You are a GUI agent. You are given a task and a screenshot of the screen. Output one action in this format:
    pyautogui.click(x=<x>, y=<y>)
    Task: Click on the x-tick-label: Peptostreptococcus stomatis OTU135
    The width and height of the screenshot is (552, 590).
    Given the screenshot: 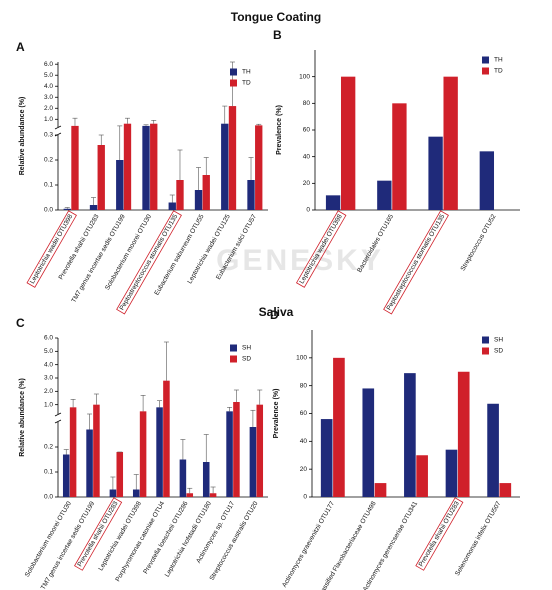 What is the action you would take?
    pyautogui.click(x=416, y=262)
    